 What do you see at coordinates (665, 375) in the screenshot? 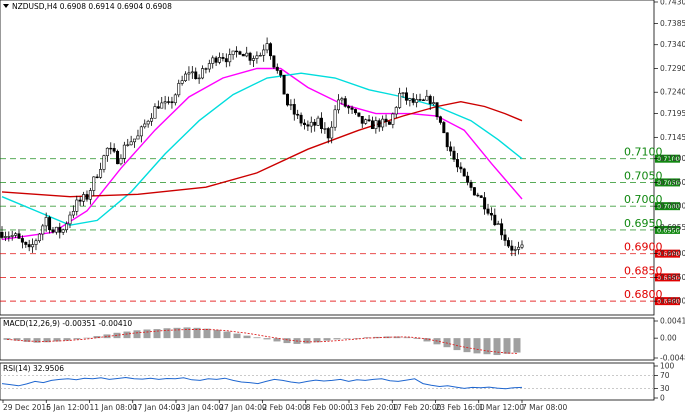
I see `rsi-tick-label: 70` at bounding box center [665, 375].